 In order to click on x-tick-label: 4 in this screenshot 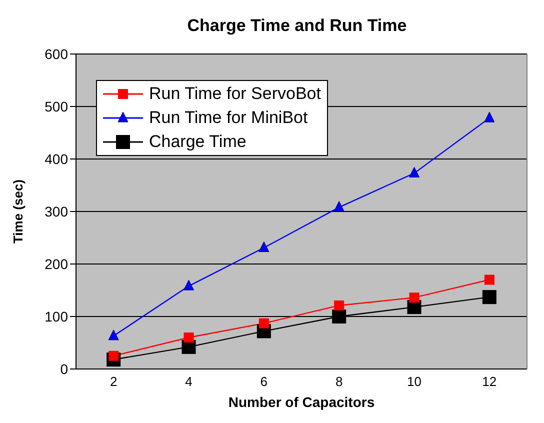, I will do `click(188, 382)`.